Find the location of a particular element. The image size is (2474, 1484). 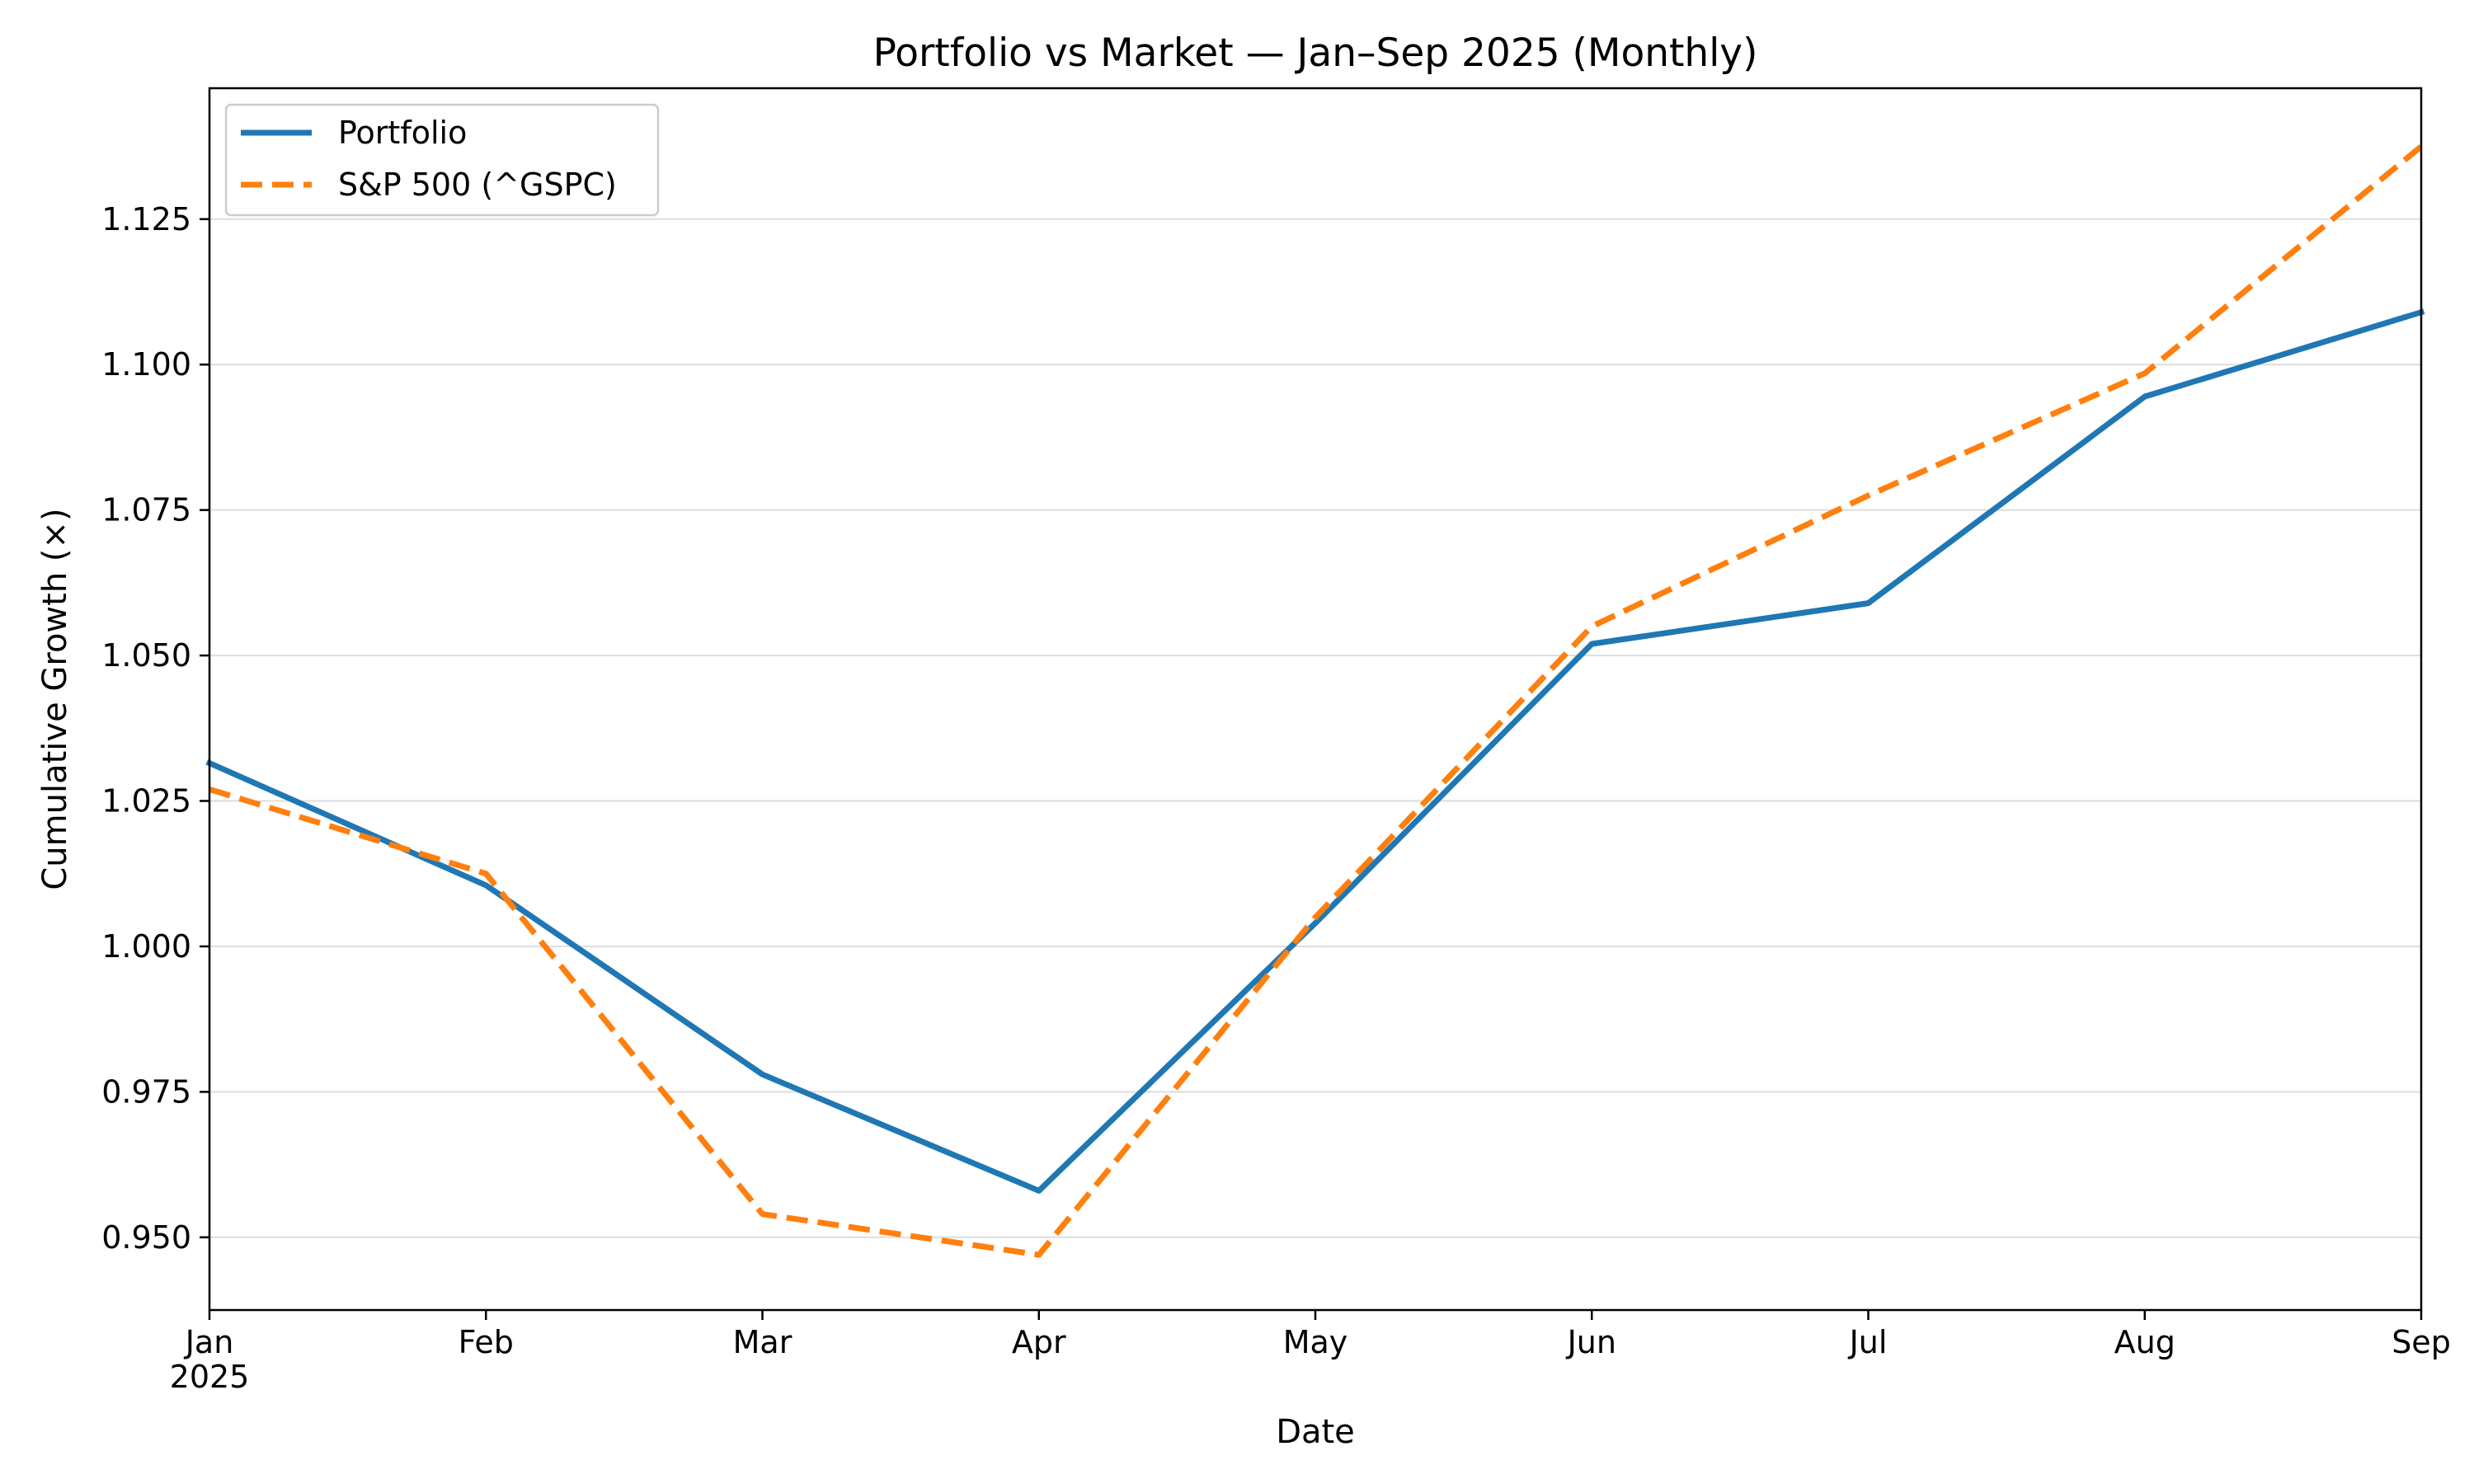

x-axis-title: Date is located at coordinates (1315, 1432).